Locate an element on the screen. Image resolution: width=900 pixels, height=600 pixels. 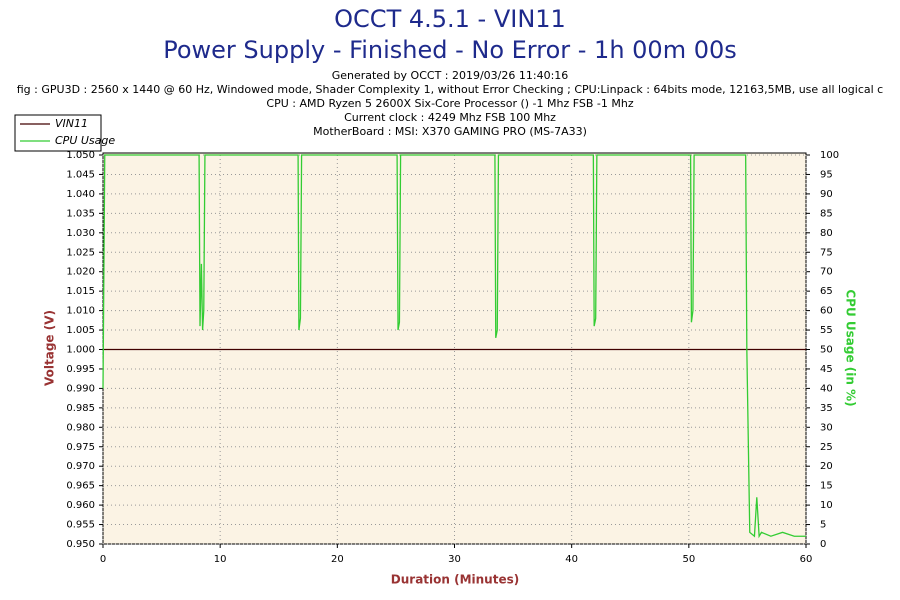
y-tick-label: 1.005 is located at coordinates (80, 330).